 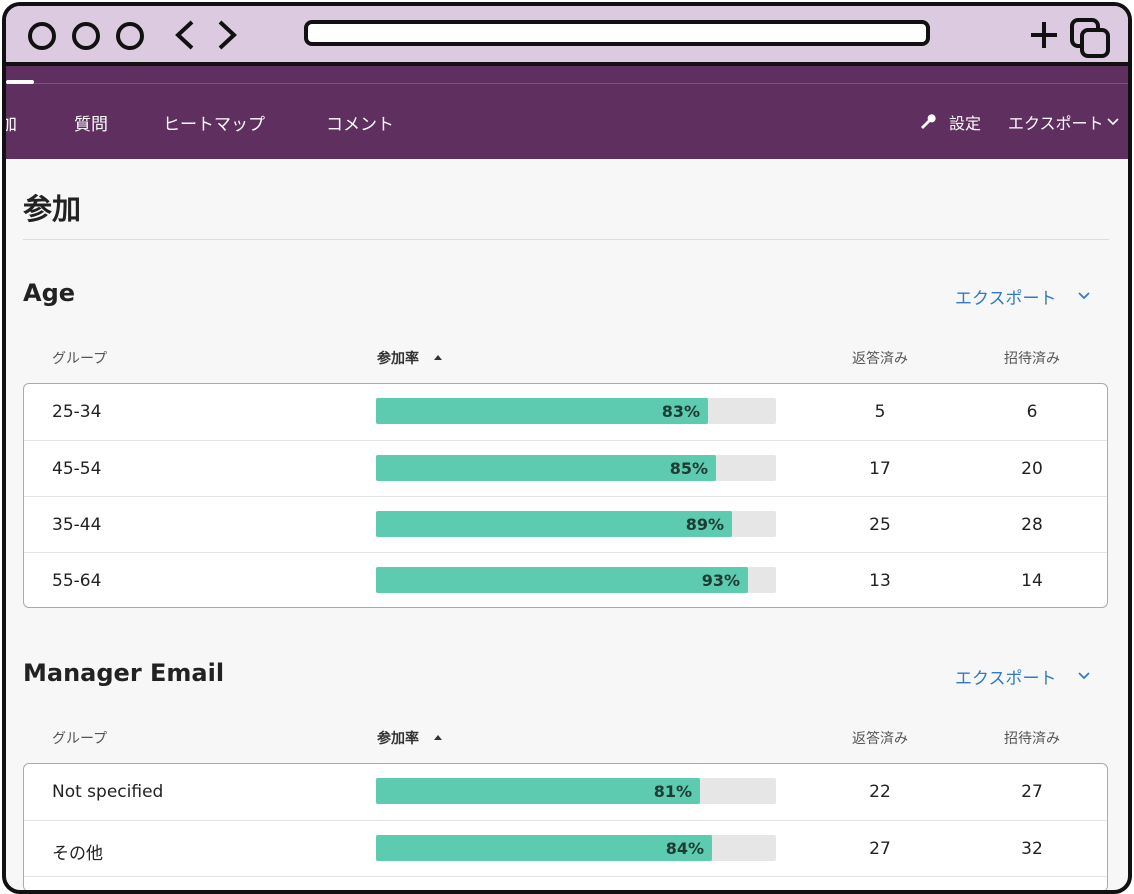 What do you see at coordinates (680, 411) in the screenshot?
I see `rate-label: 83%` at bounding box center [680, 411].